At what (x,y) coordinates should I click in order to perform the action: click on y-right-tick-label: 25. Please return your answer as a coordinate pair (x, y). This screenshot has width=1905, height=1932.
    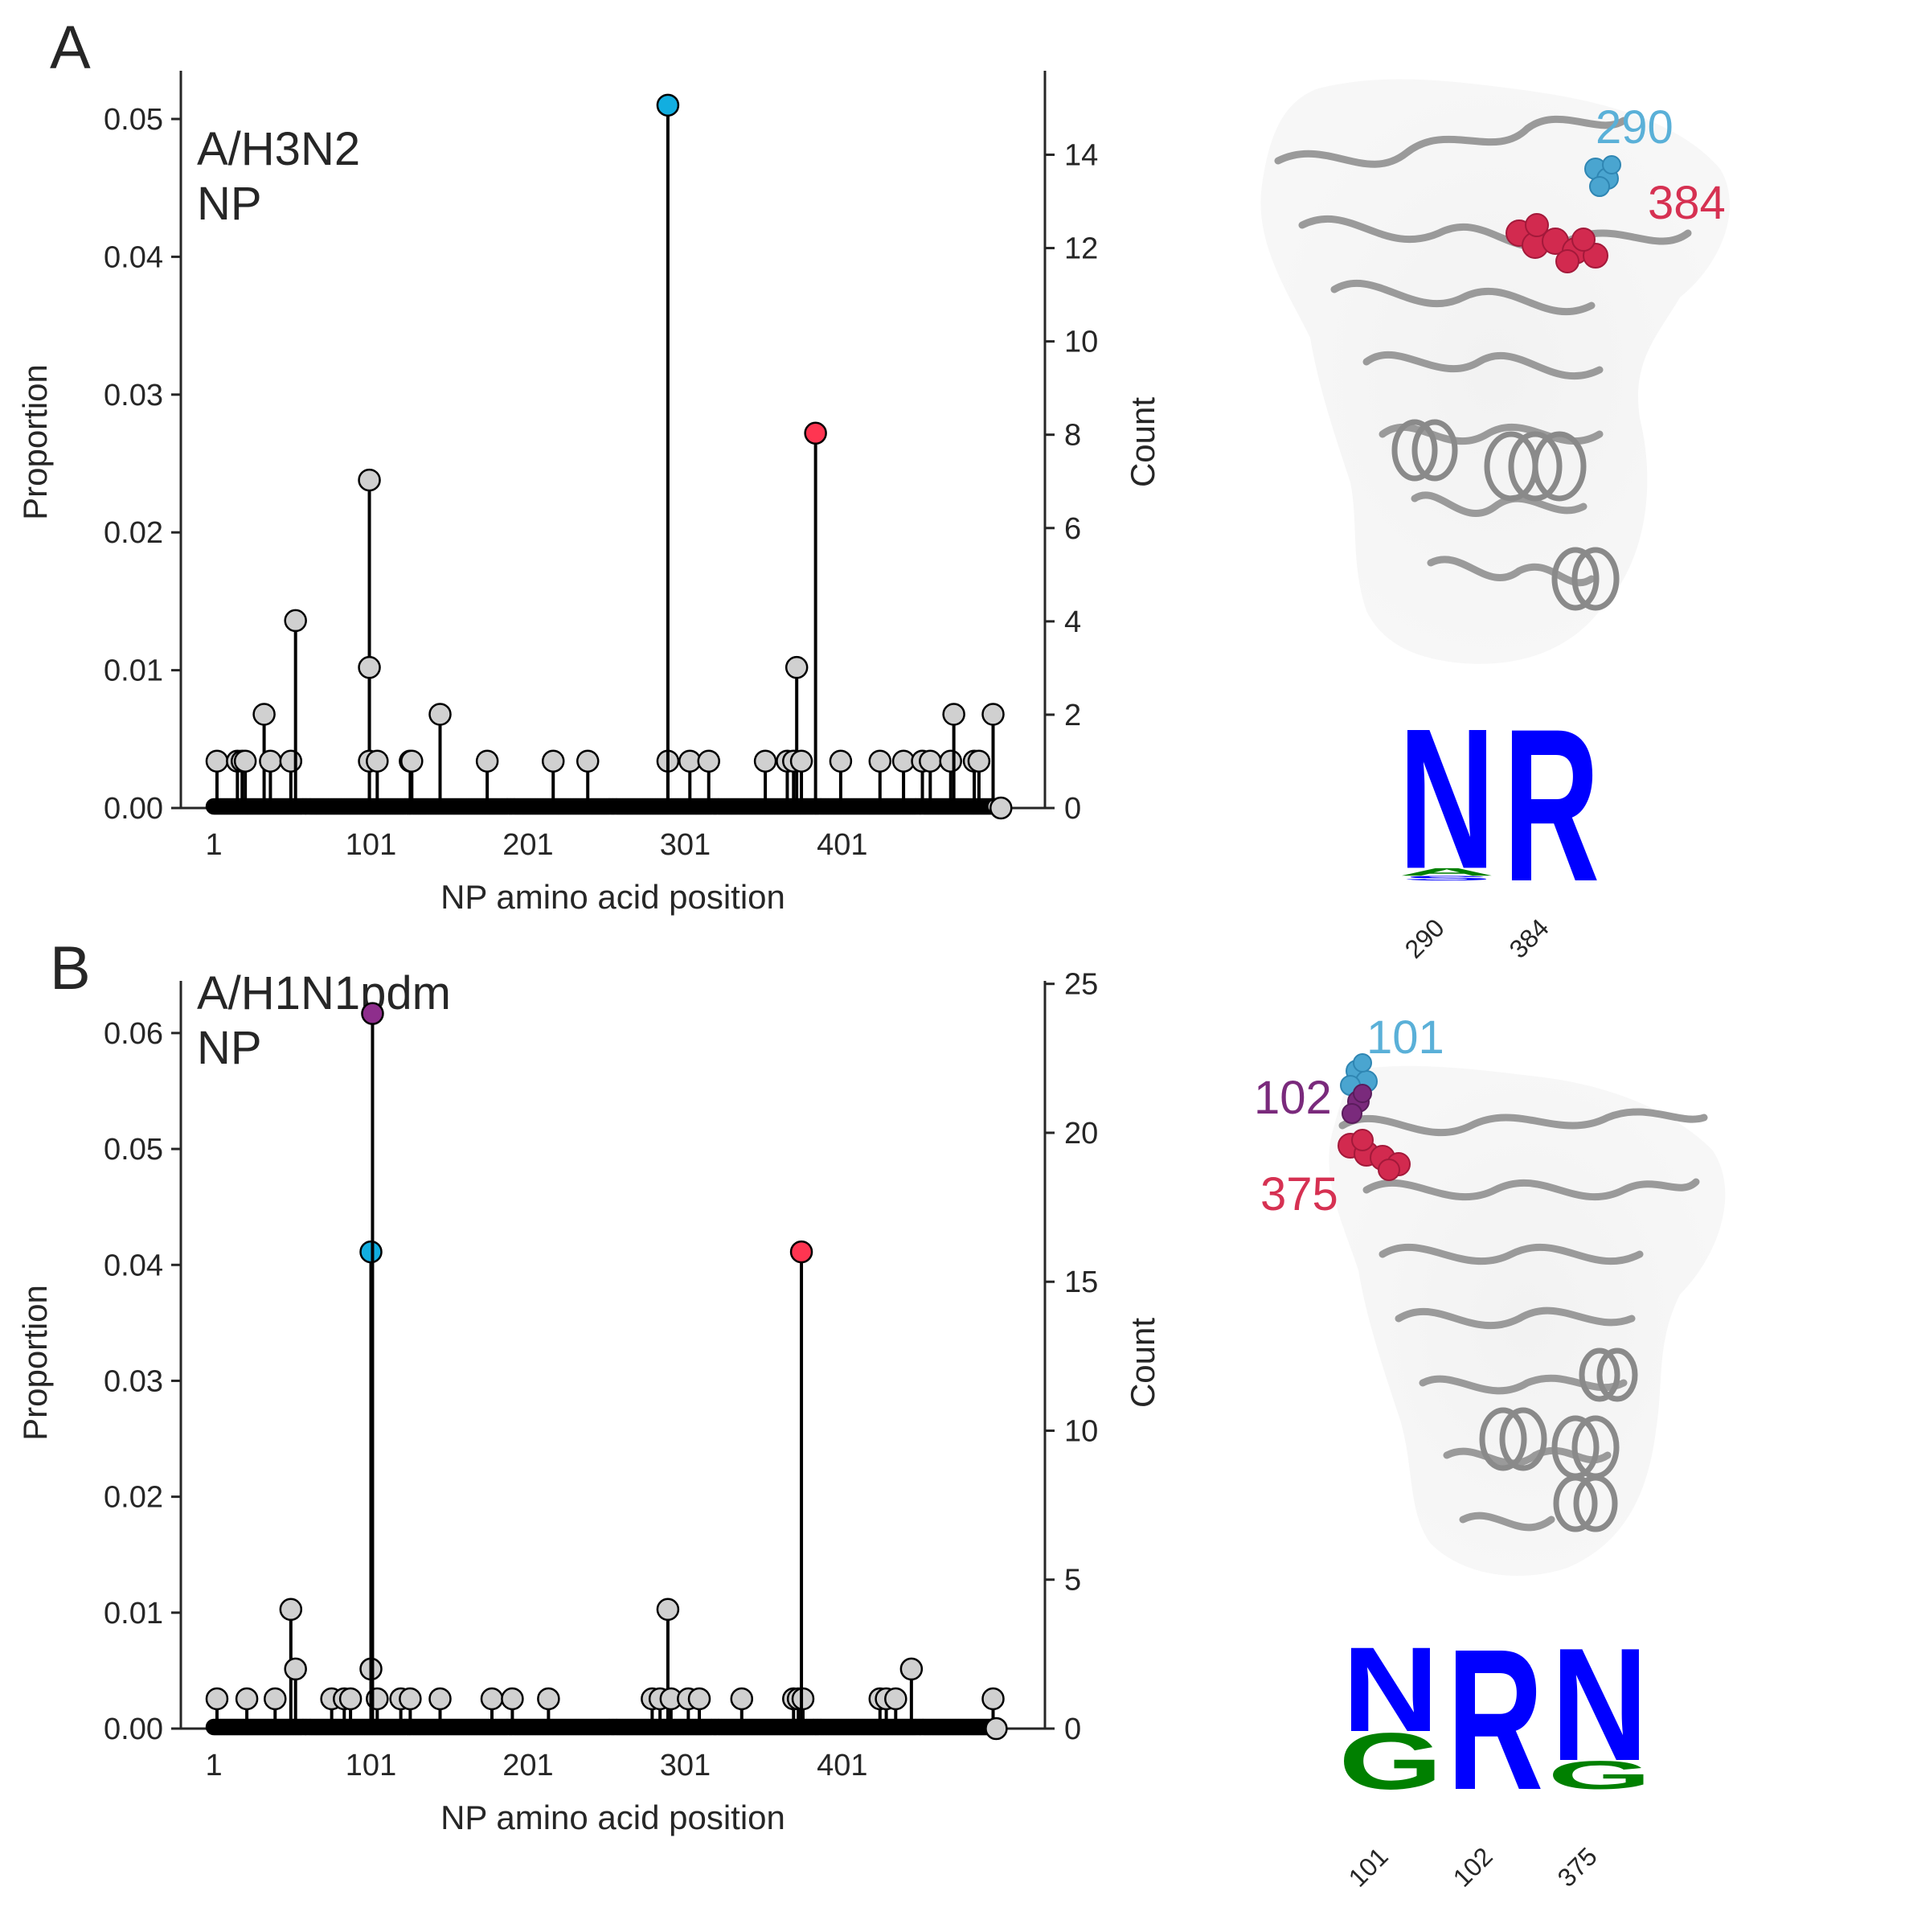
    Looking at the image, I should click on (1081, 985).